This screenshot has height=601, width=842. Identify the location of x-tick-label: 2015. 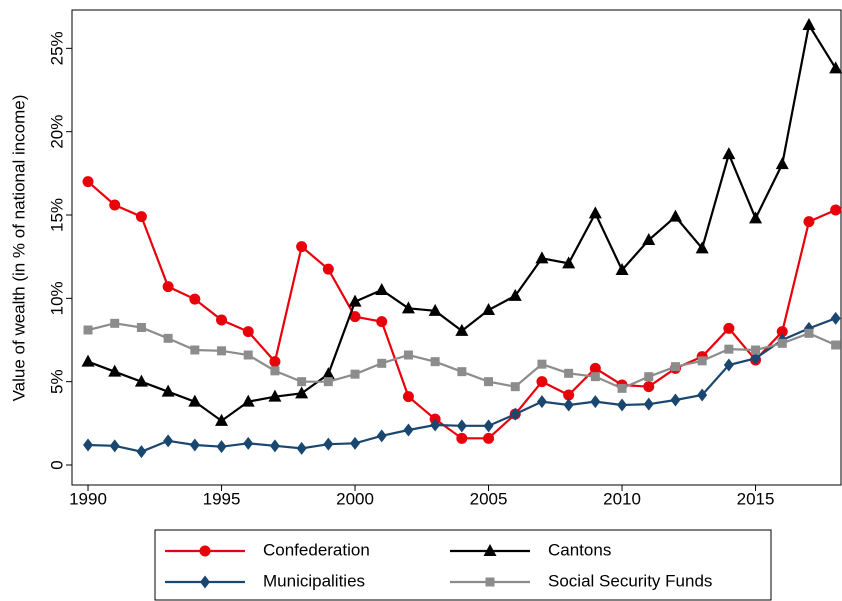
(756, 498).